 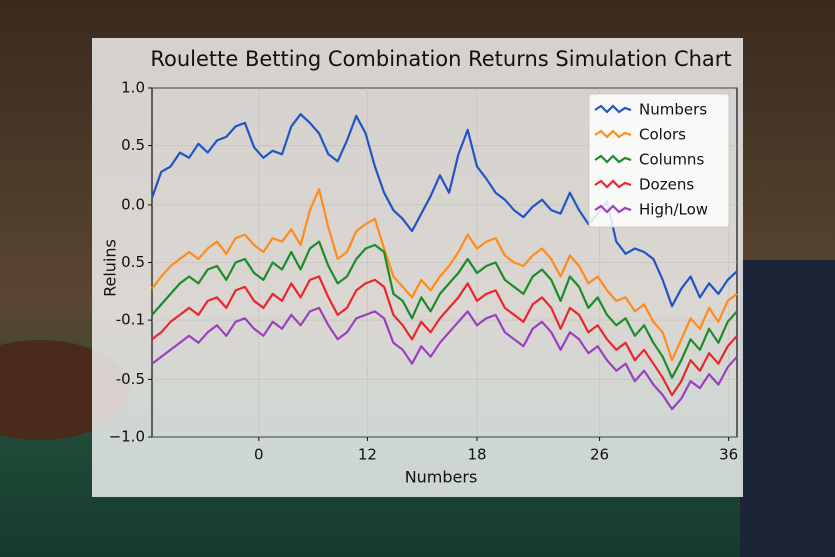 I want to click on series-line, so click(x=444, y=358).